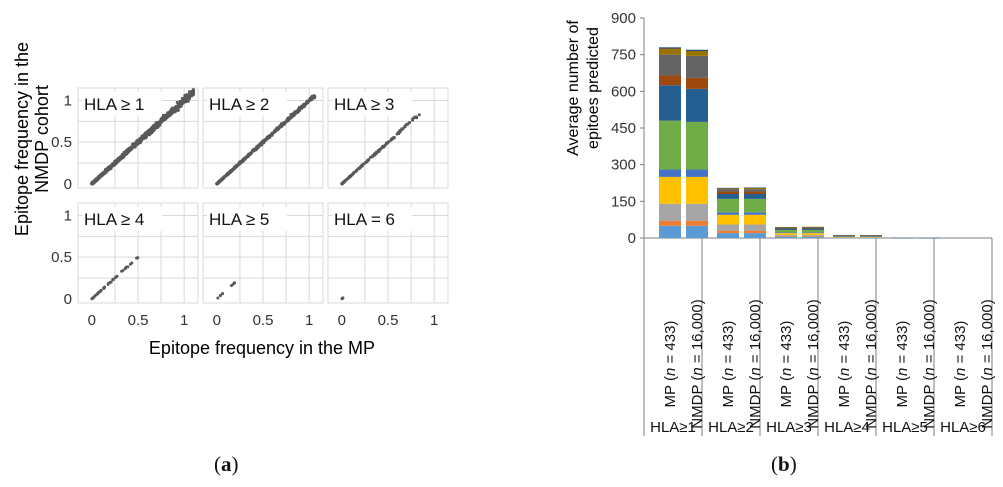 This screenshot has height=487, width=1003. I want to click on scatter-ytick-label: 0.5, so click(61, 142).